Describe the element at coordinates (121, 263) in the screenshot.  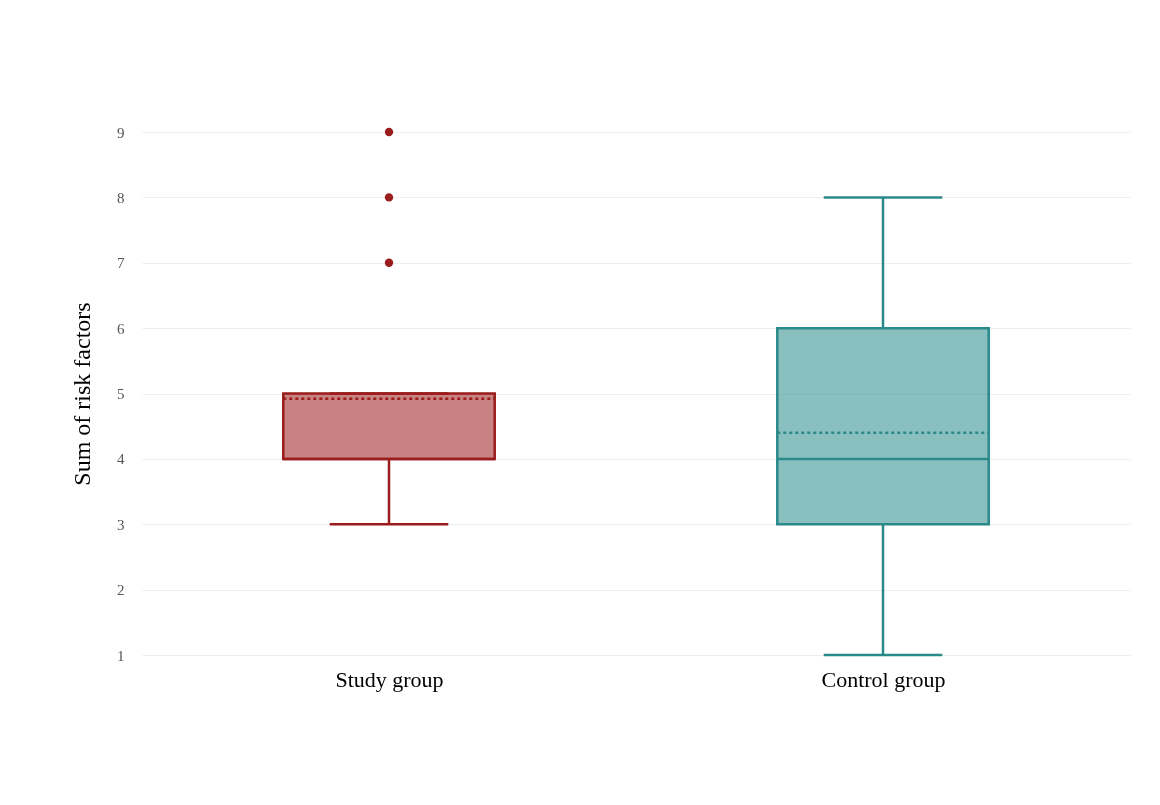
I see `y-tick-label: 7` at that location.